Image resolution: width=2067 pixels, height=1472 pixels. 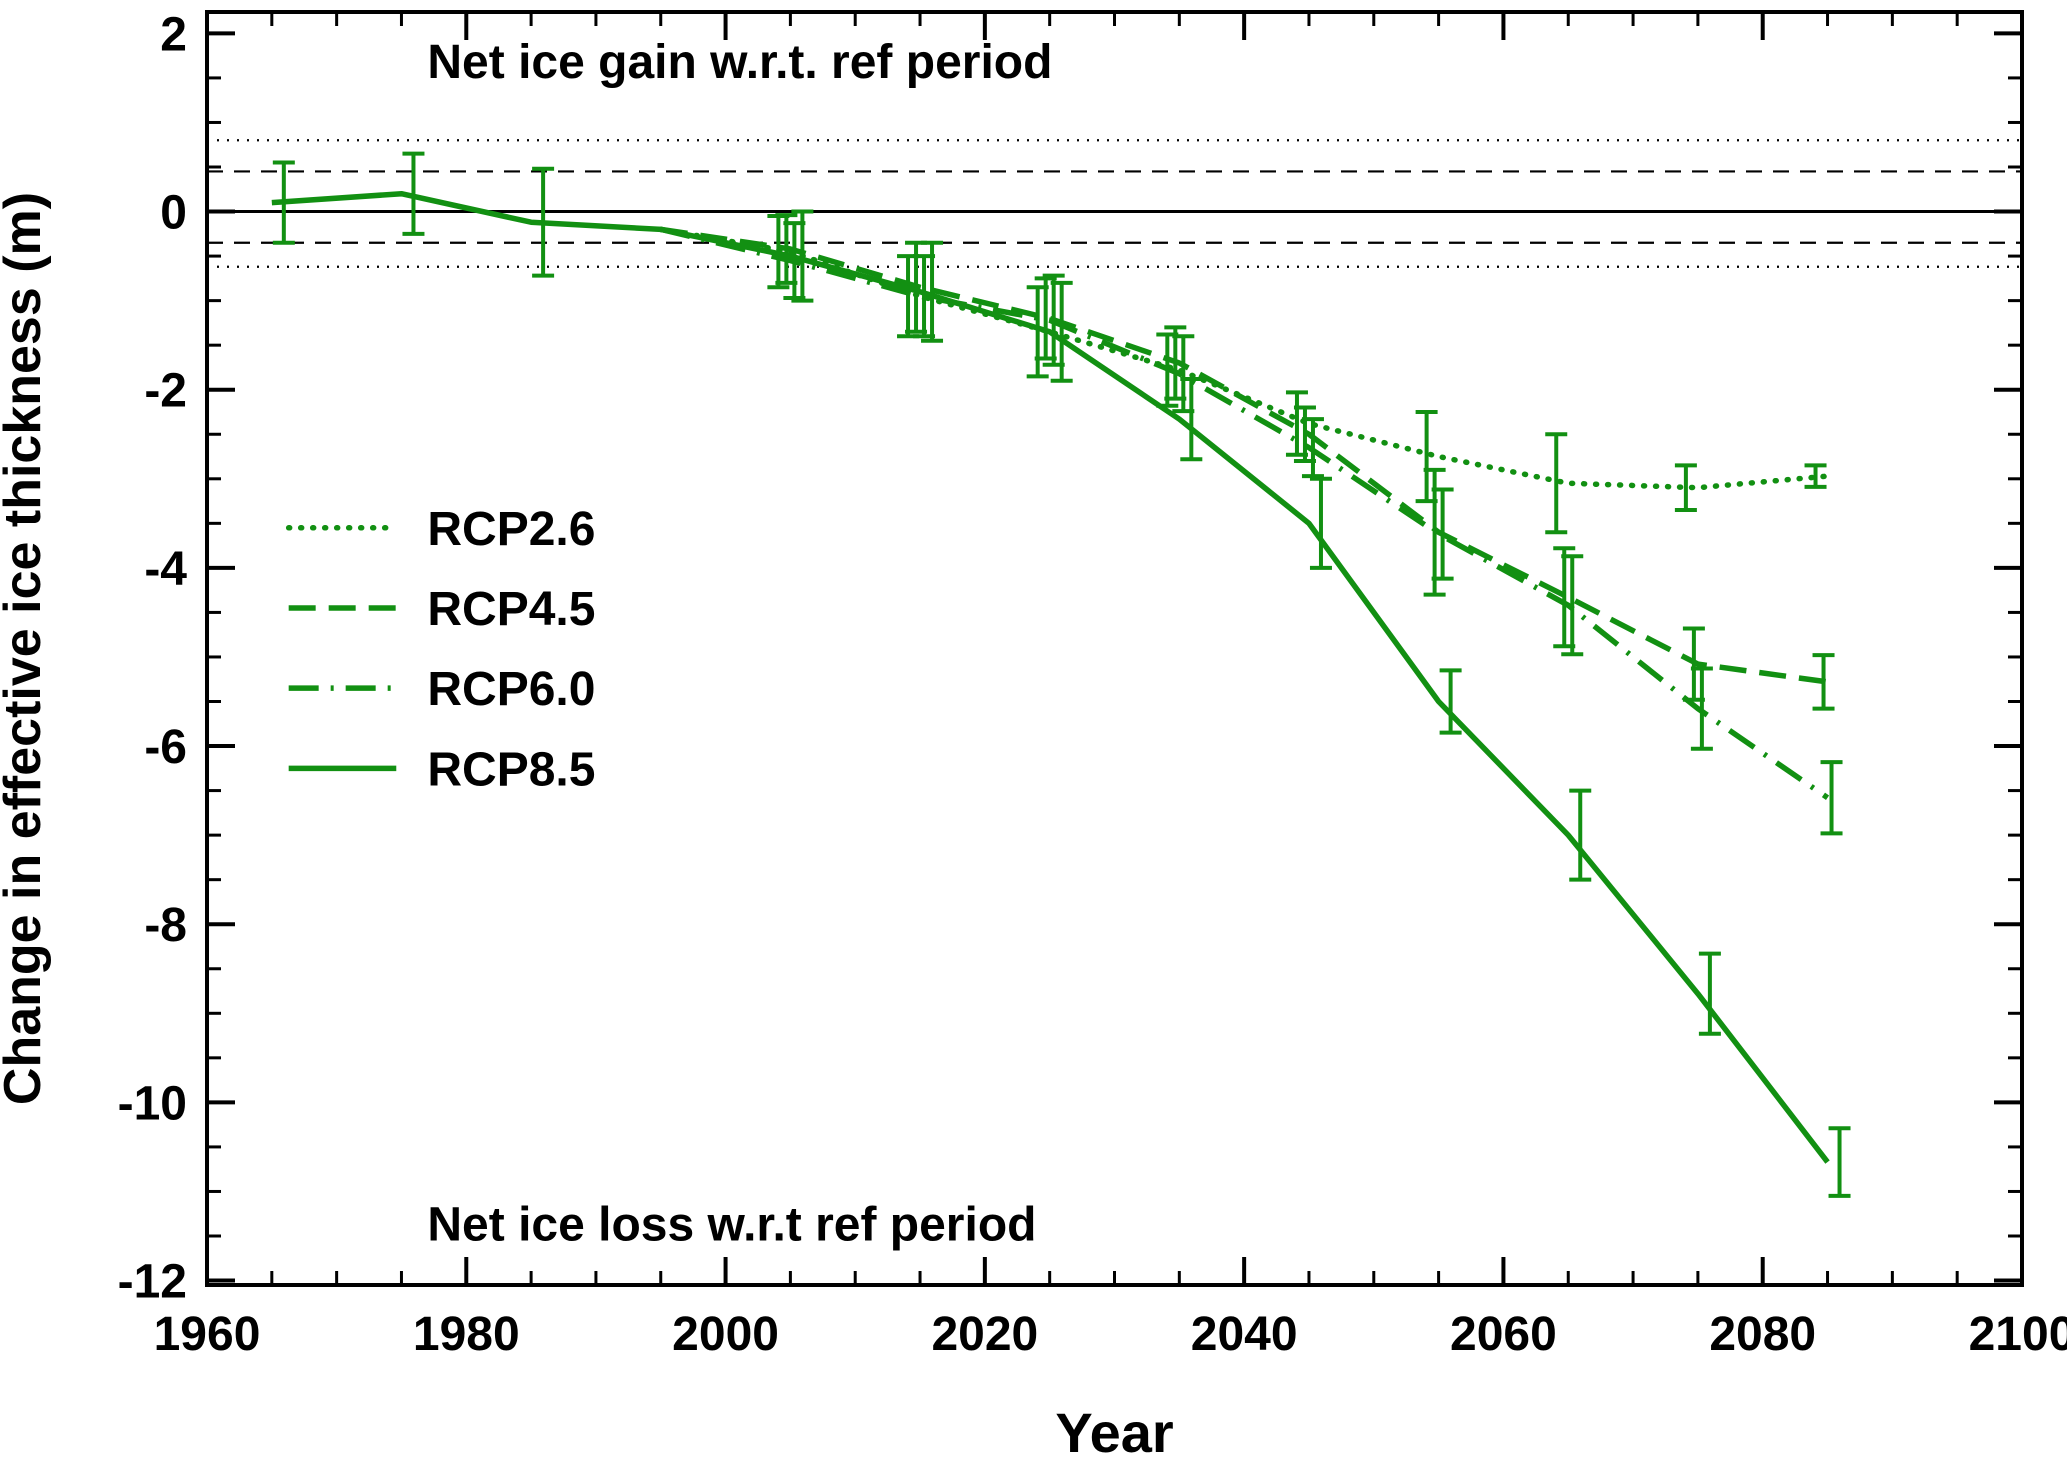 What do you see at coordinates (1114, 203) in the screenshot?
I see `reference-lines` at bounding box center [1114, 203].